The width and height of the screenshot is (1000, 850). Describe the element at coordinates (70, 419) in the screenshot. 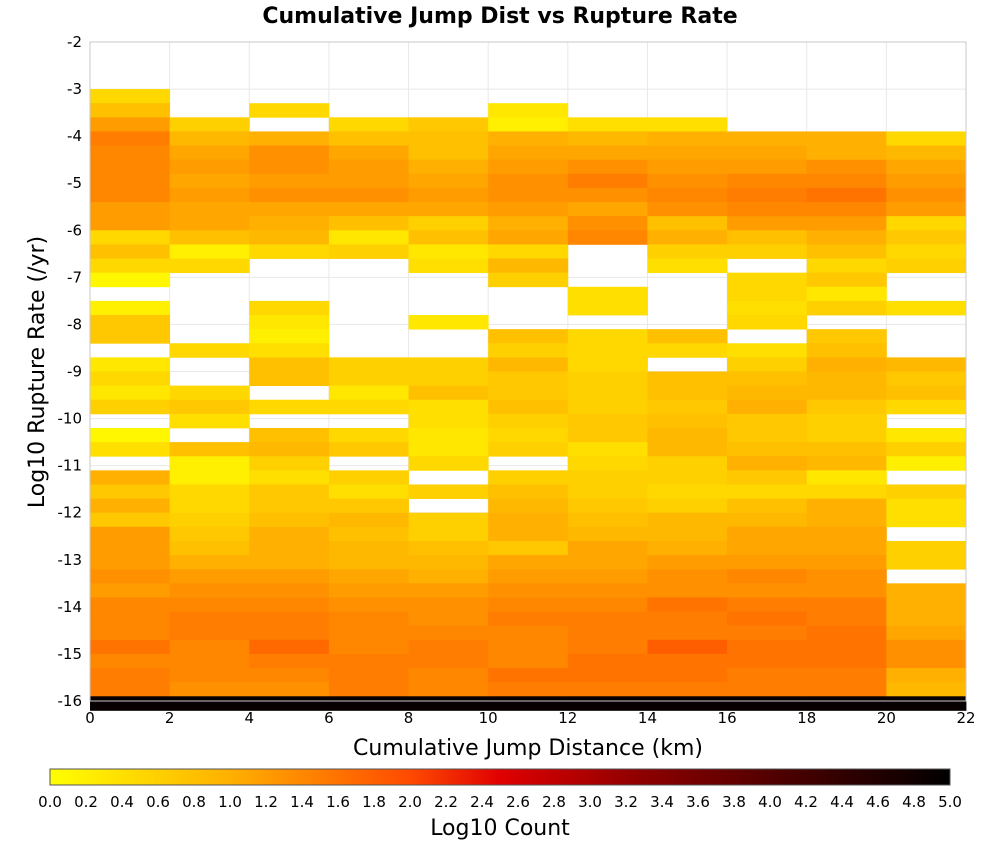

I see `y-tick-label: -10` at that location.